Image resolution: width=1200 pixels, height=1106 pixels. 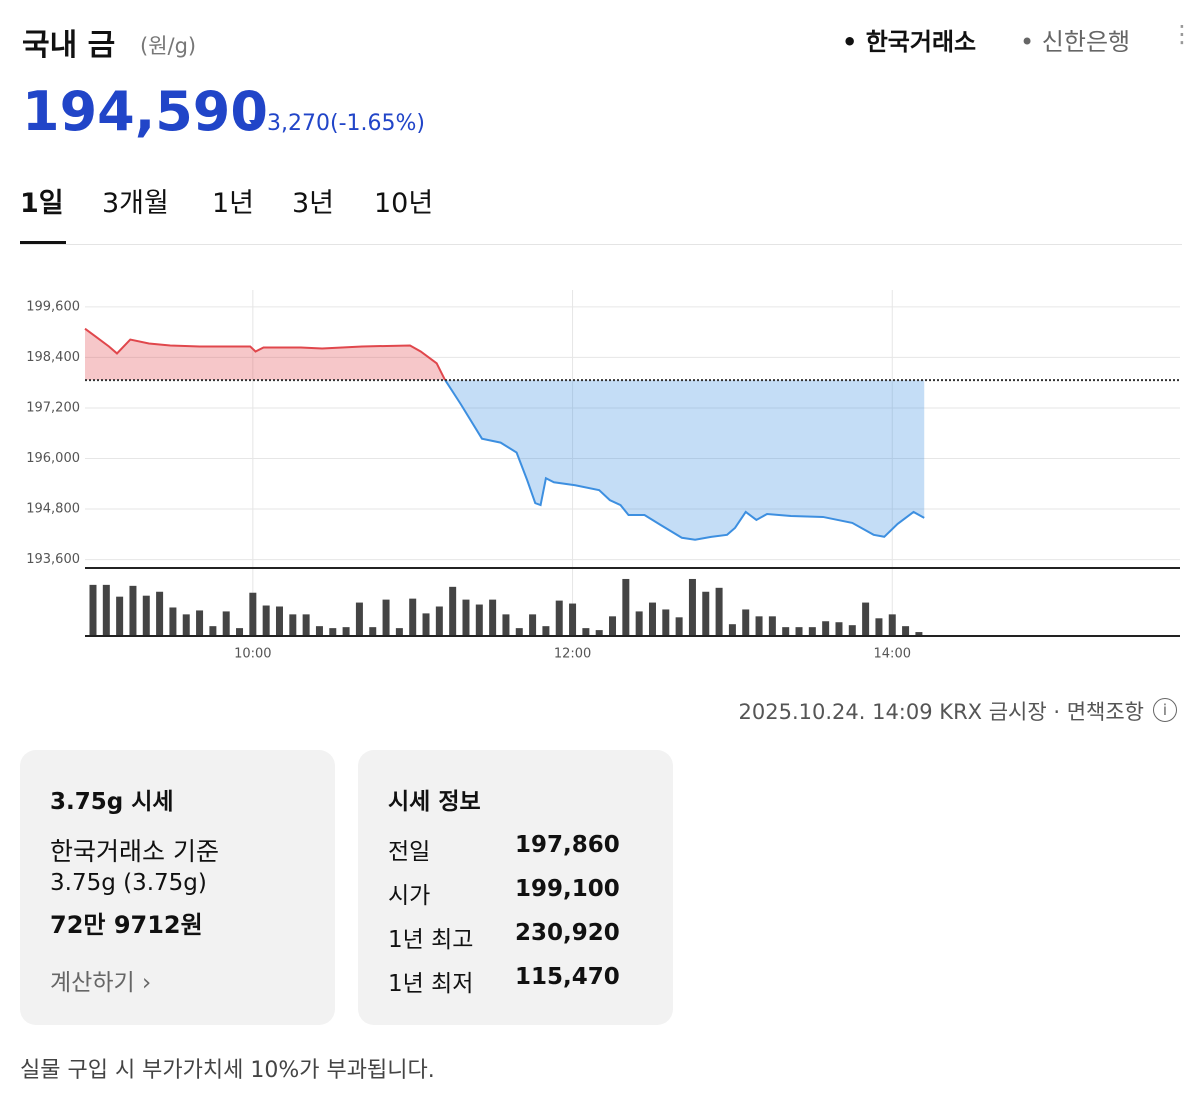 I want to click on y-tick-label: 199,600, so click(x=53, y=306).